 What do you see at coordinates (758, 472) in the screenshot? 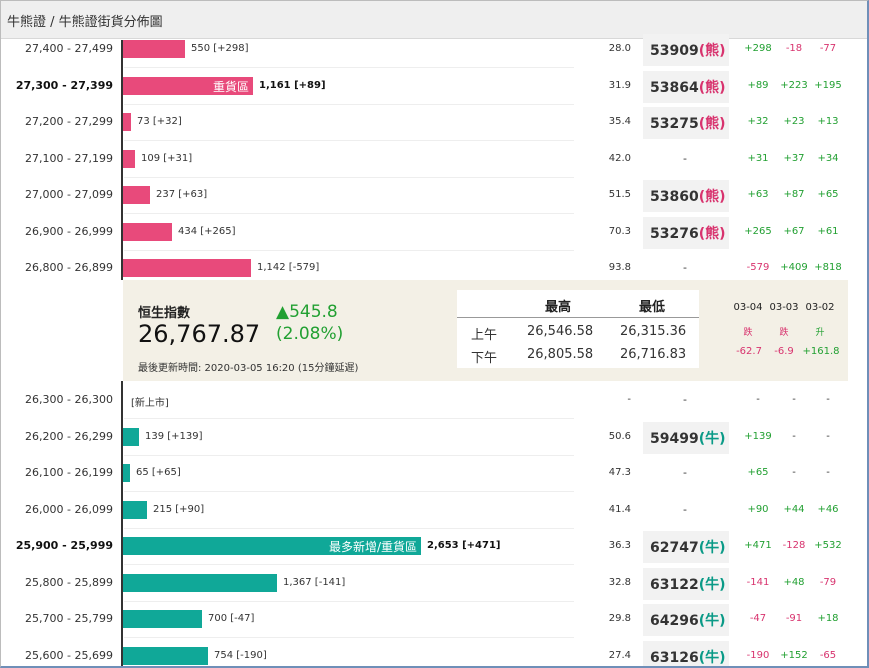
I see `daily-change-1: +65` at bounding box center [758, 472].